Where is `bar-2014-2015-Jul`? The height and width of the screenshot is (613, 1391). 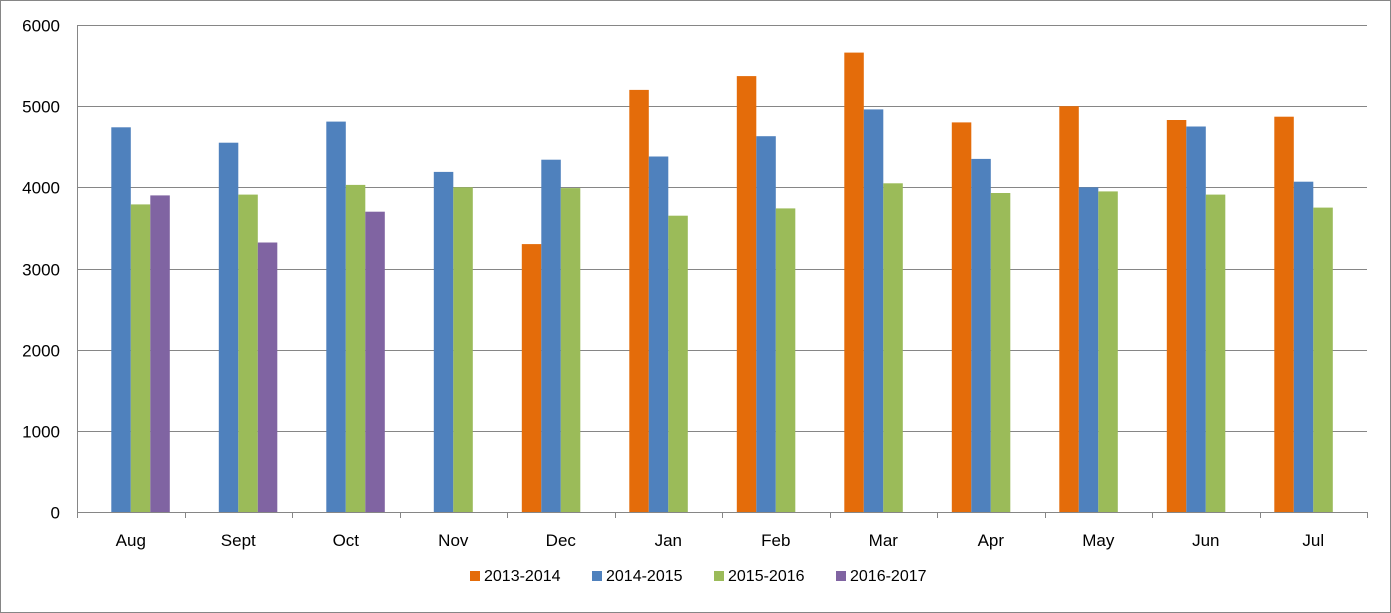 bar-2014-2015-Jul is located at coordinates (1303, 346).